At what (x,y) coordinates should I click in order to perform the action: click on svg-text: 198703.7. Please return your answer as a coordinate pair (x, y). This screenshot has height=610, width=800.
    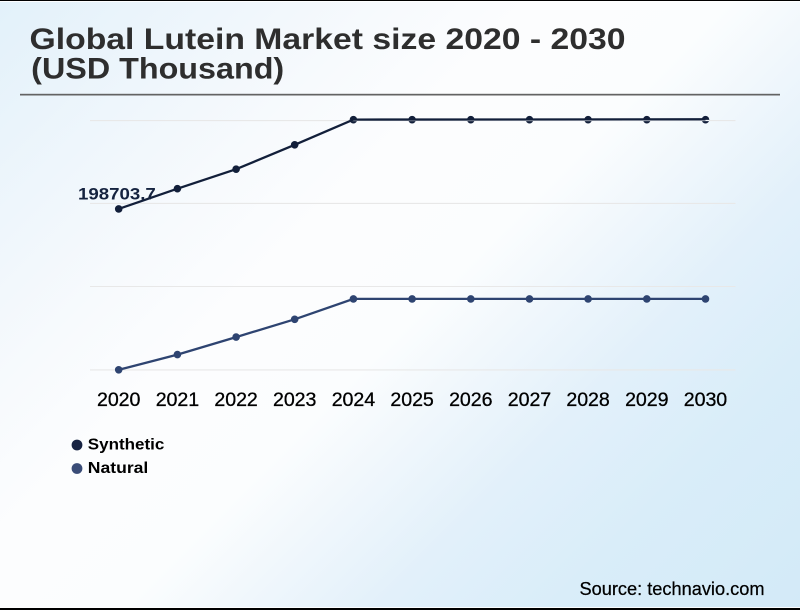
    Looking at the image, I should click on (117, 194).